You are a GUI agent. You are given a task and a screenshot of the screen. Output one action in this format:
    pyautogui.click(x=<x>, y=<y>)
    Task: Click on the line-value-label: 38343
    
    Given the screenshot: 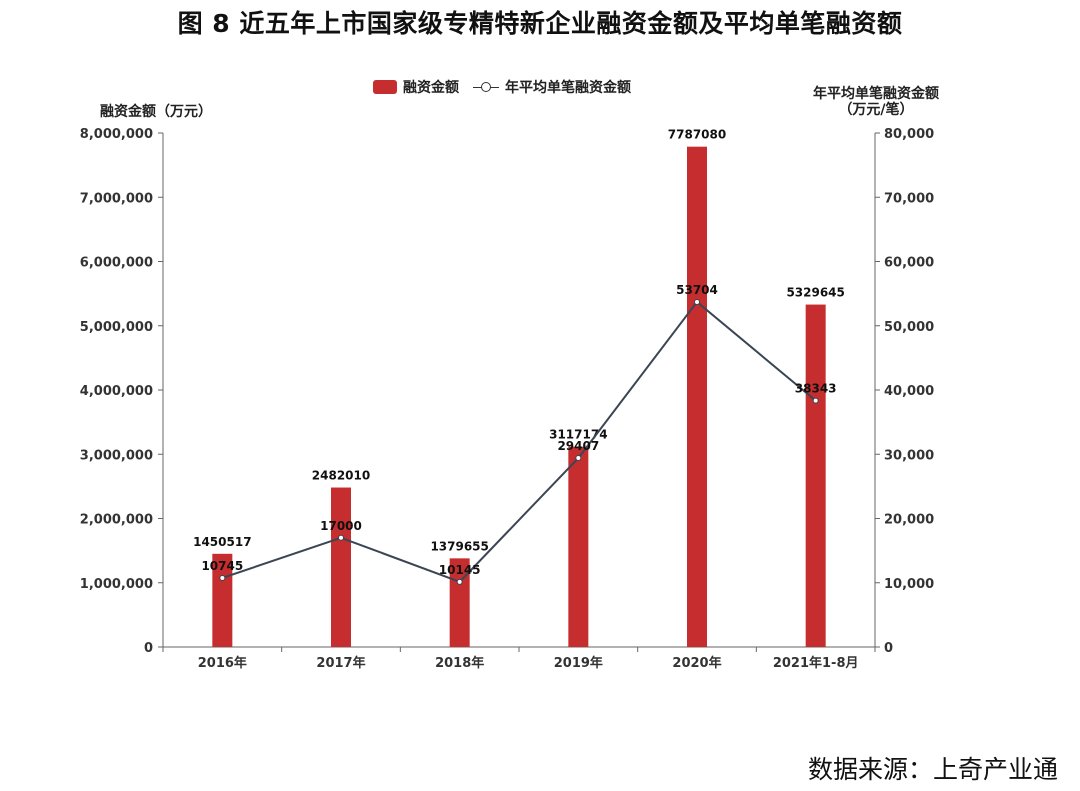 What is the action you would take?
    pyautogui.click(x=816, y=389)
    